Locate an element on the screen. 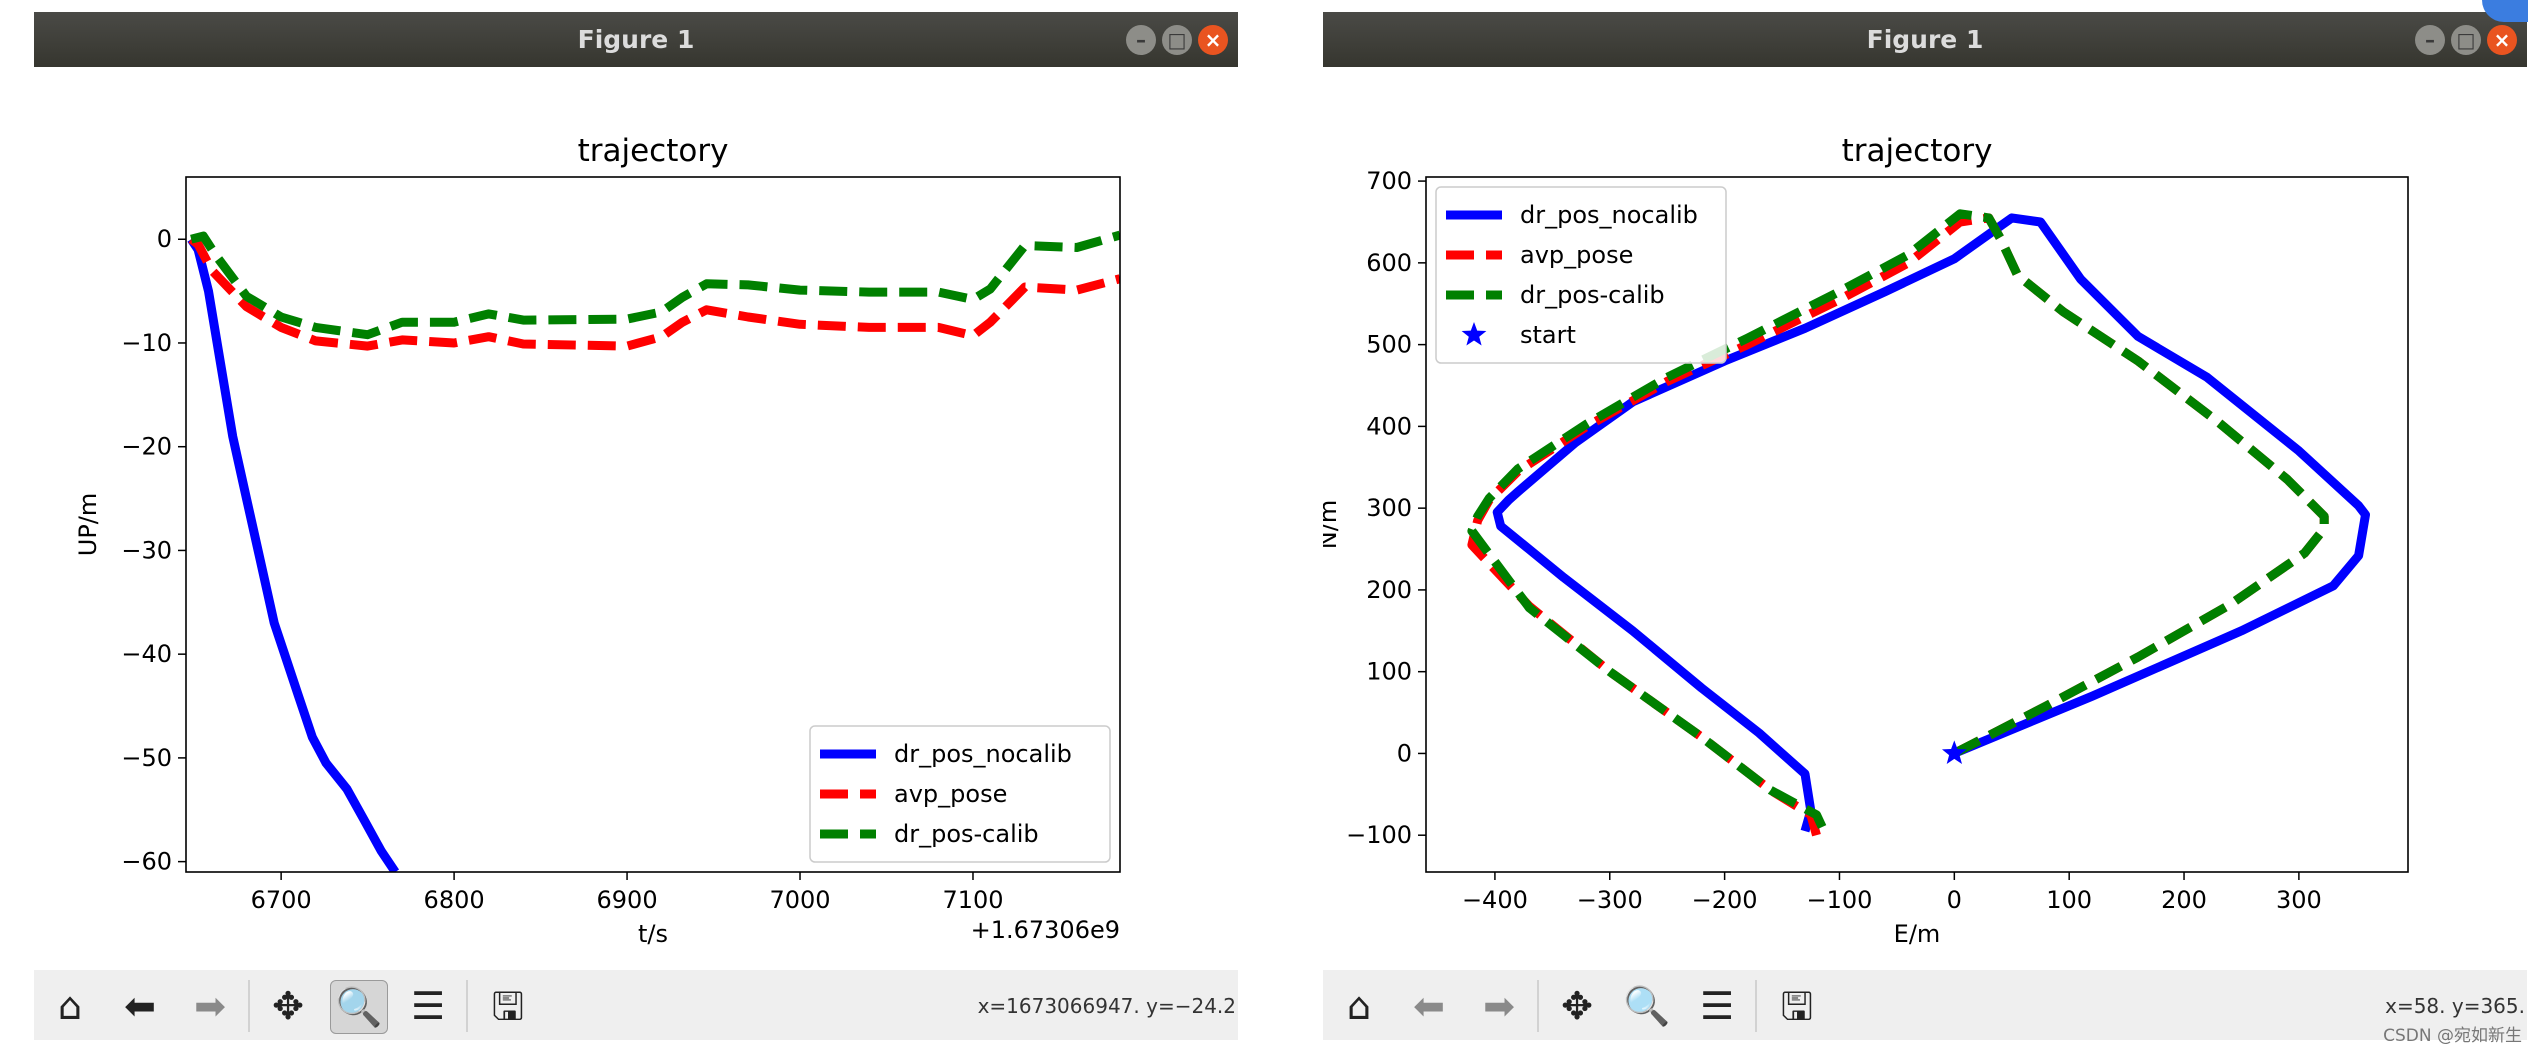  x-axis-label: t/s is located at coordinates (653, 934).